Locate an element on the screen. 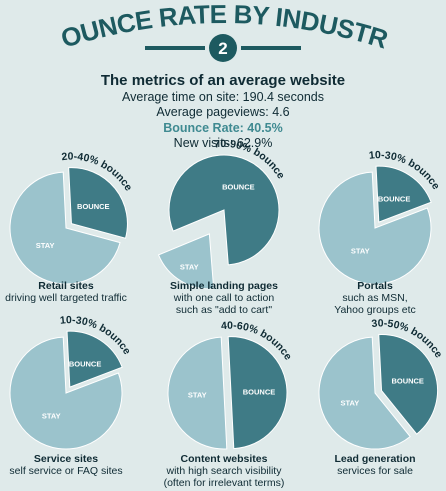 The height and width of the screenshot is (491, 446). caption-subtitle: (often for irrelevant terms) is located at coordinates (224, 483).